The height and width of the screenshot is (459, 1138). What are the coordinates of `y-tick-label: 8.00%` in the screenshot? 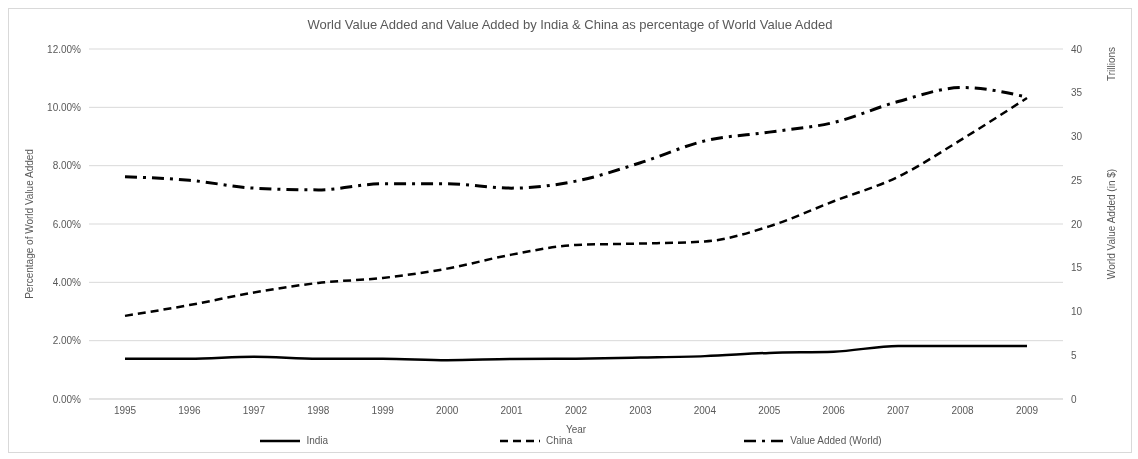 It's located at (67, 166).